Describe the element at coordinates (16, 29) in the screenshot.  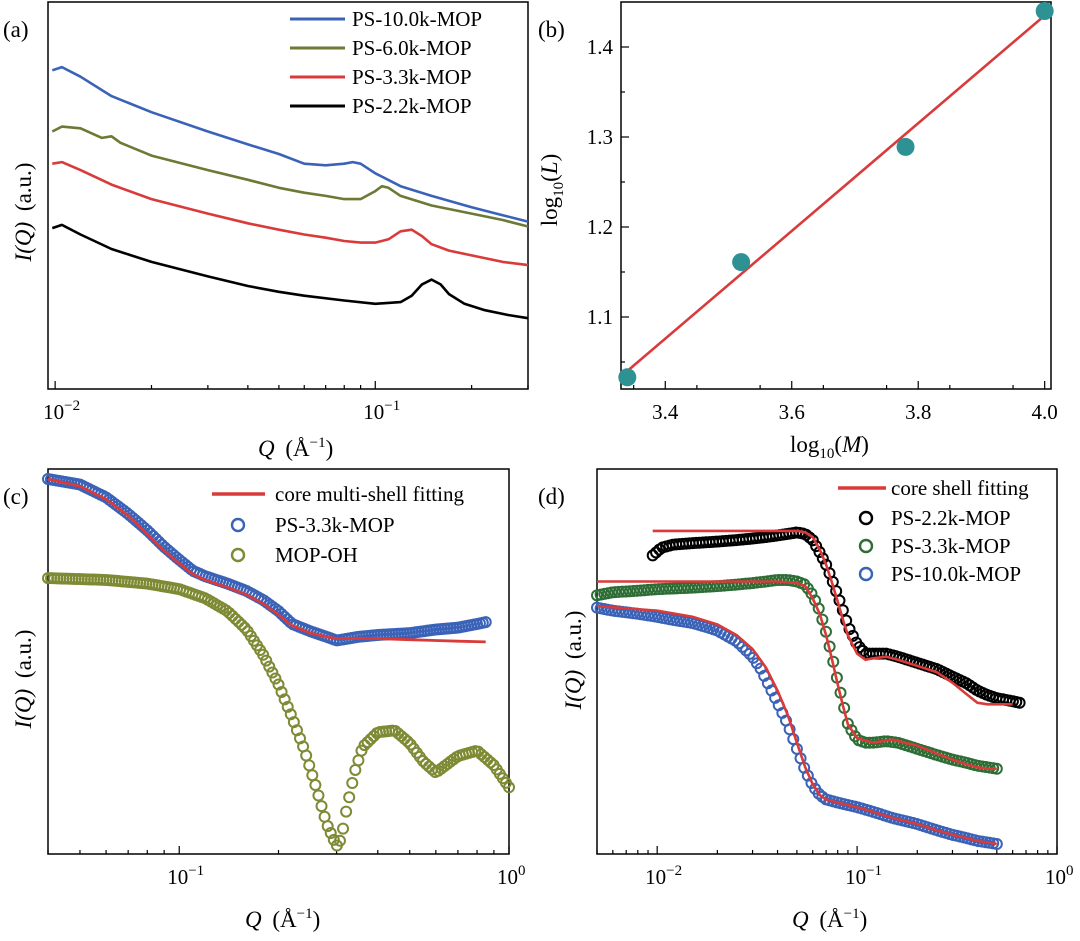
I see `panel-a-label: (a)` at that location.